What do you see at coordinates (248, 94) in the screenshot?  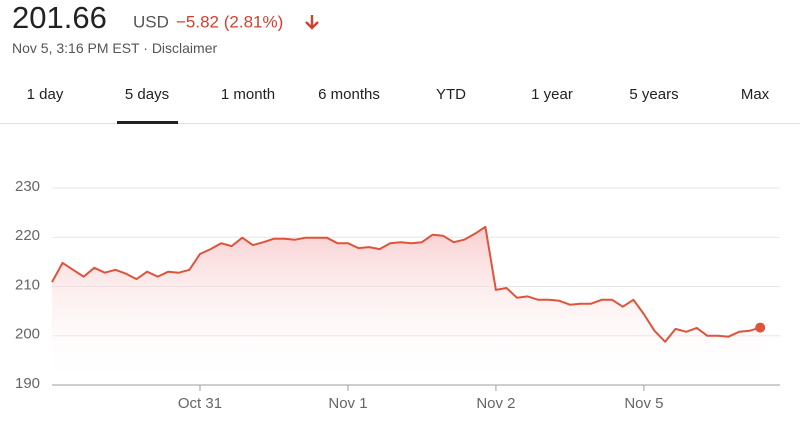 I see `tab: 1 month` at bounding box center [248, 94].